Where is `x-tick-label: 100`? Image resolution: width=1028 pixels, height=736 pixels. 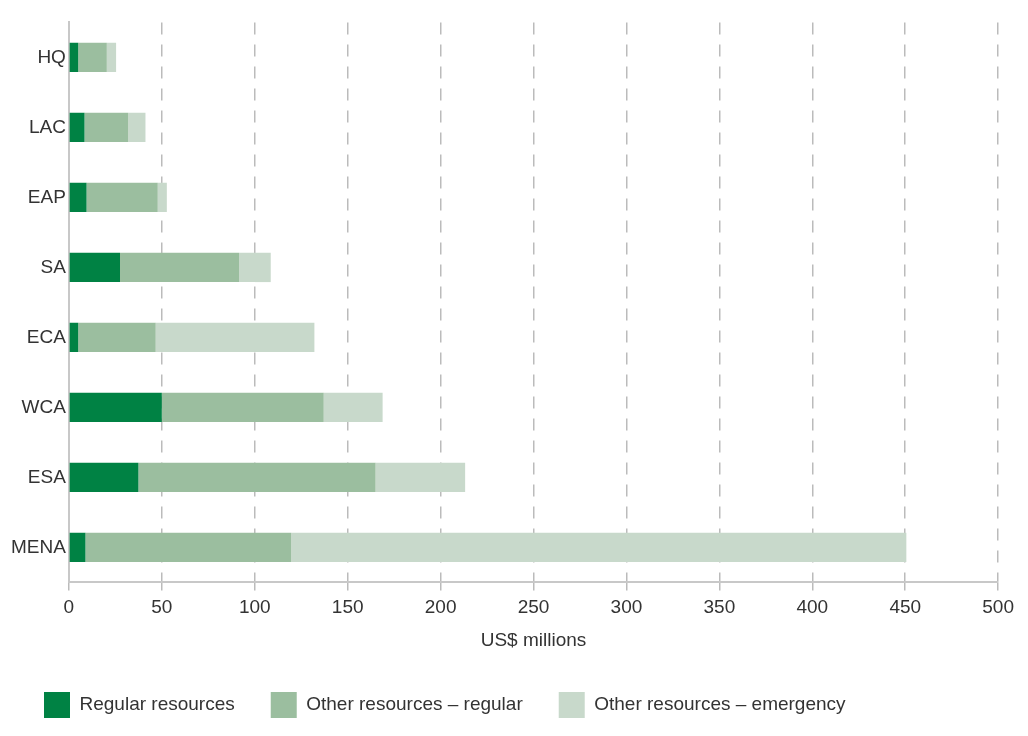
x-tick-label: 100 is located at coordinates (254, 607).